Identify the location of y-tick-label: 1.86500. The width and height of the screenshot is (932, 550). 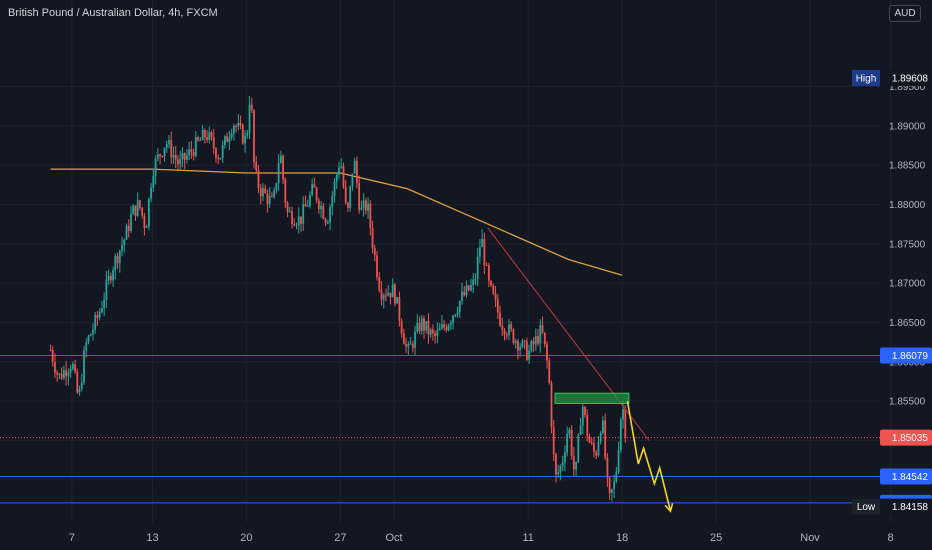
(907, 323).